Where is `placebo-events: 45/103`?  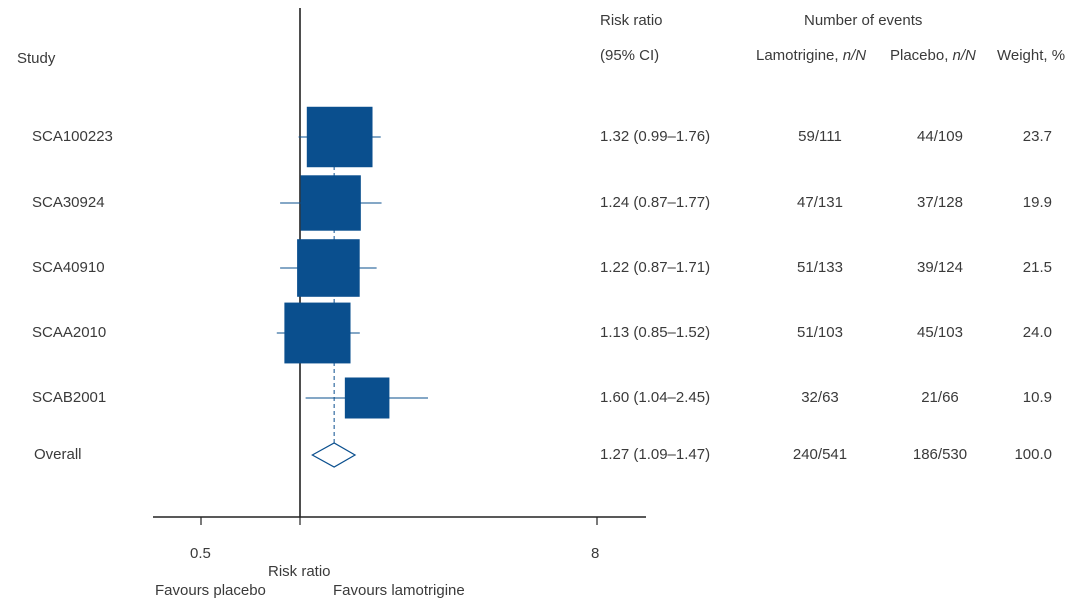
placebo-events: 45/103 is located at coordinates (940, 332).